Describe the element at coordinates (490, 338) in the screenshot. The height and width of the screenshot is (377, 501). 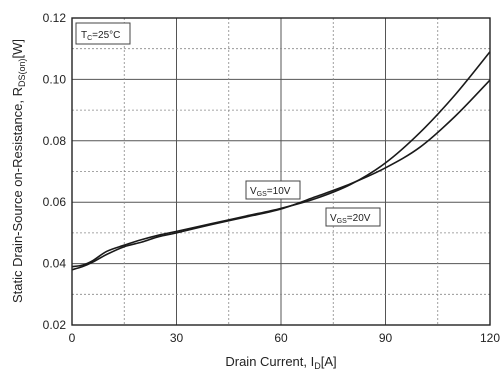
I see `x-tick-label-4: 120` at that location.